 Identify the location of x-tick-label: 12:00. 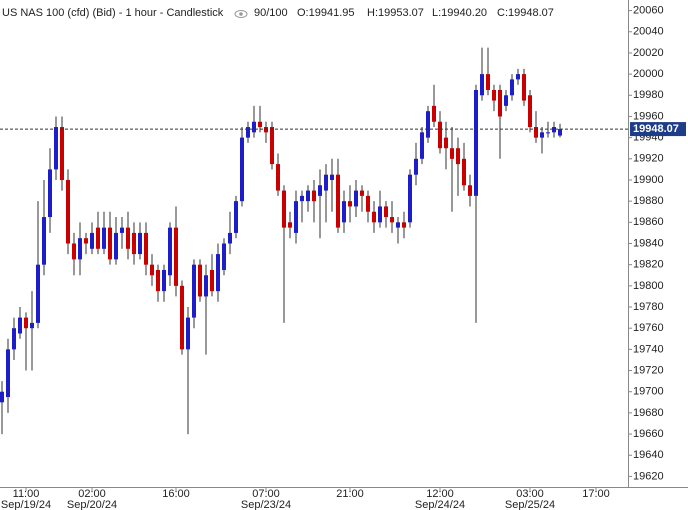
(440, 494).